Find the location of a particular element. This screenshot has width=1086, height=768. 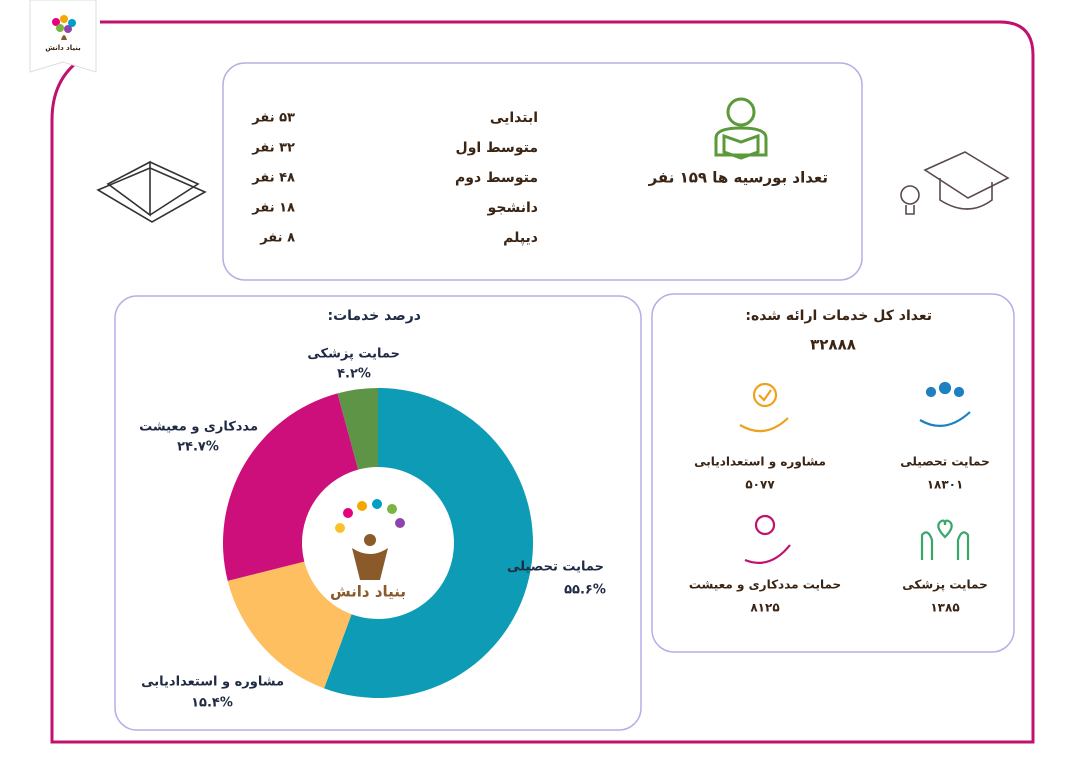

reader-book is located at coordinates (741, 146).